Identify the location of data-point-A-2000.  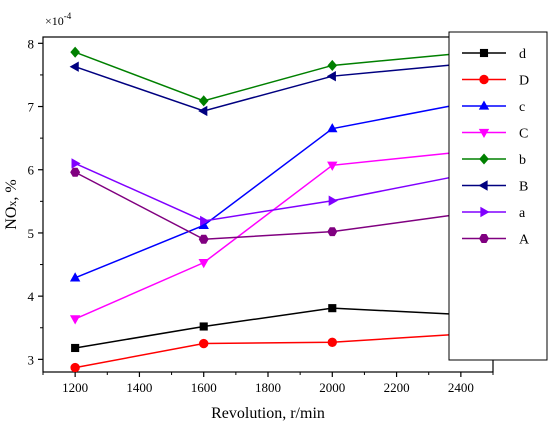
(332, 232).